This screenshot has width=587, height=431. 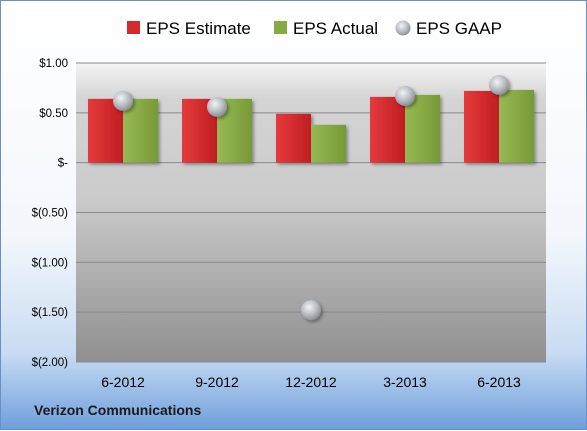 I want to click on y-axis-ticks: $1.00 $0.50 $- $(0.50) $(1.00) $(1.50) $(2.00), so click(x=50, y=213).